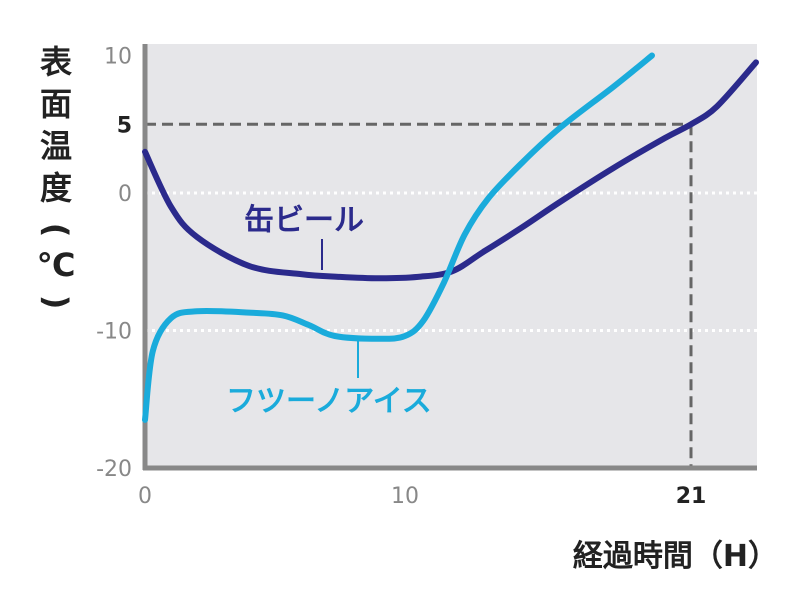 The height and width of the screenshot is (600, 800). Describe the element at coordinates (114, 264) in the screenshot. I see `y-tick-labels: 10 5 0 -10 -20` at that location.